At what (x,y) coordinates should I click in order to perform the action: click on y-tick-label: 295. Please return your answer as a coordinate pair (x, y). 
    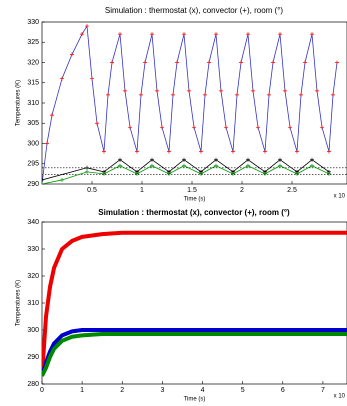
    Looking at the image, I should click on (33, 164).